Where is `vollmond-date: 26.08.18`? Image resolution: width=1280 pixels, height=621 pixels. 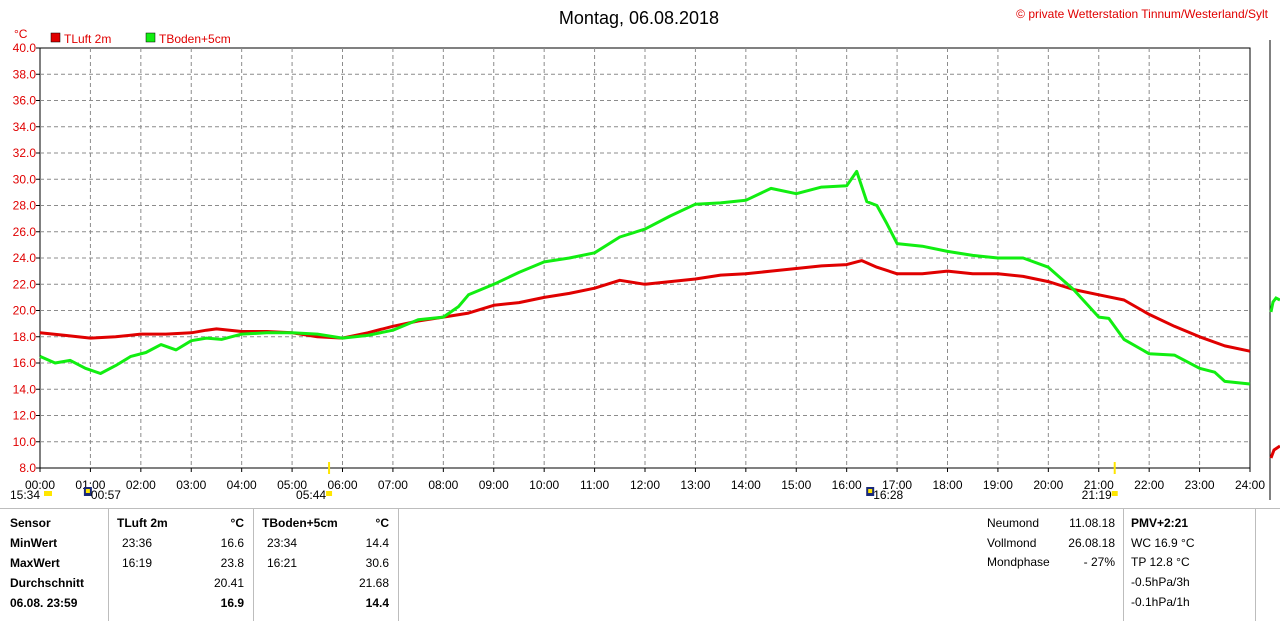
vollmond-date: 26.08.18 is located at coordinates (1091, 543).